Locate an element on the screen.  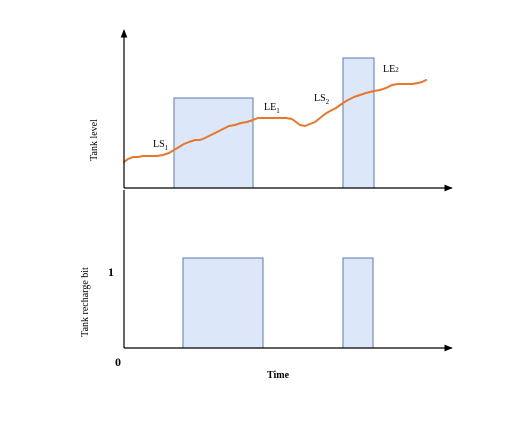
label-ls1-main: LS is located at coordinates (159, 144).